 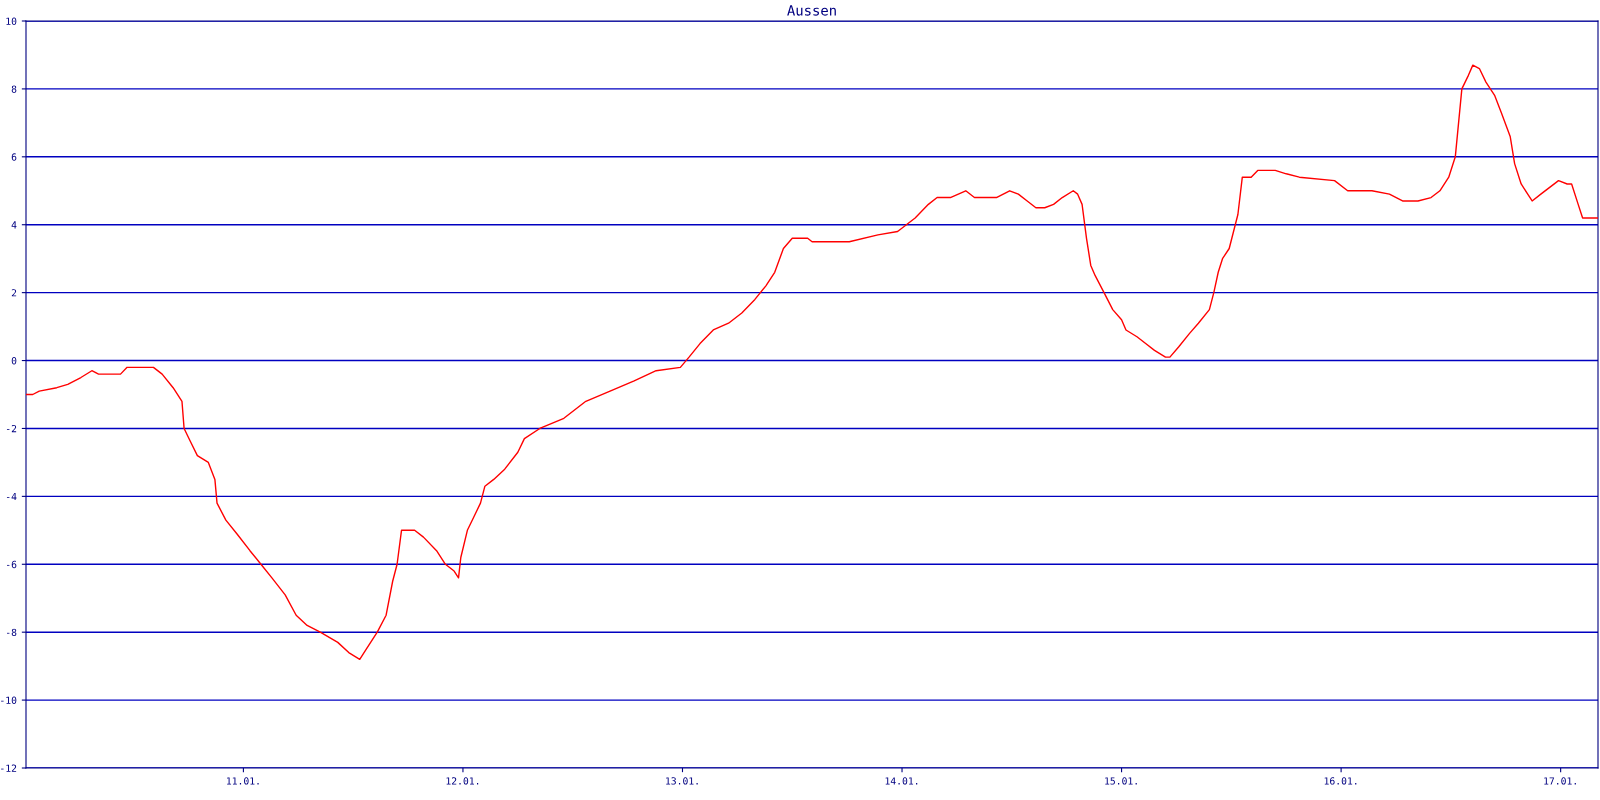 What do you see at coordinates (14, 89) in the screenshot?
I see `y-tick-label: 8` at bounding box center [14, 89].